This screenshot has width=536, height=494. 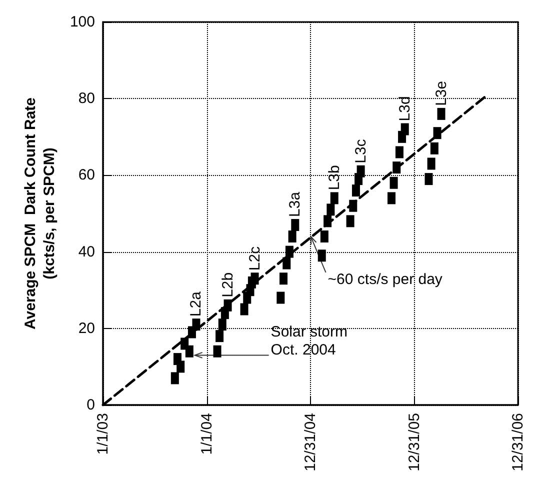 What do you see at coordinates (86, 251) in the screenshot?
I see `y-tick-label: 40` at bounding box center [86, 251].